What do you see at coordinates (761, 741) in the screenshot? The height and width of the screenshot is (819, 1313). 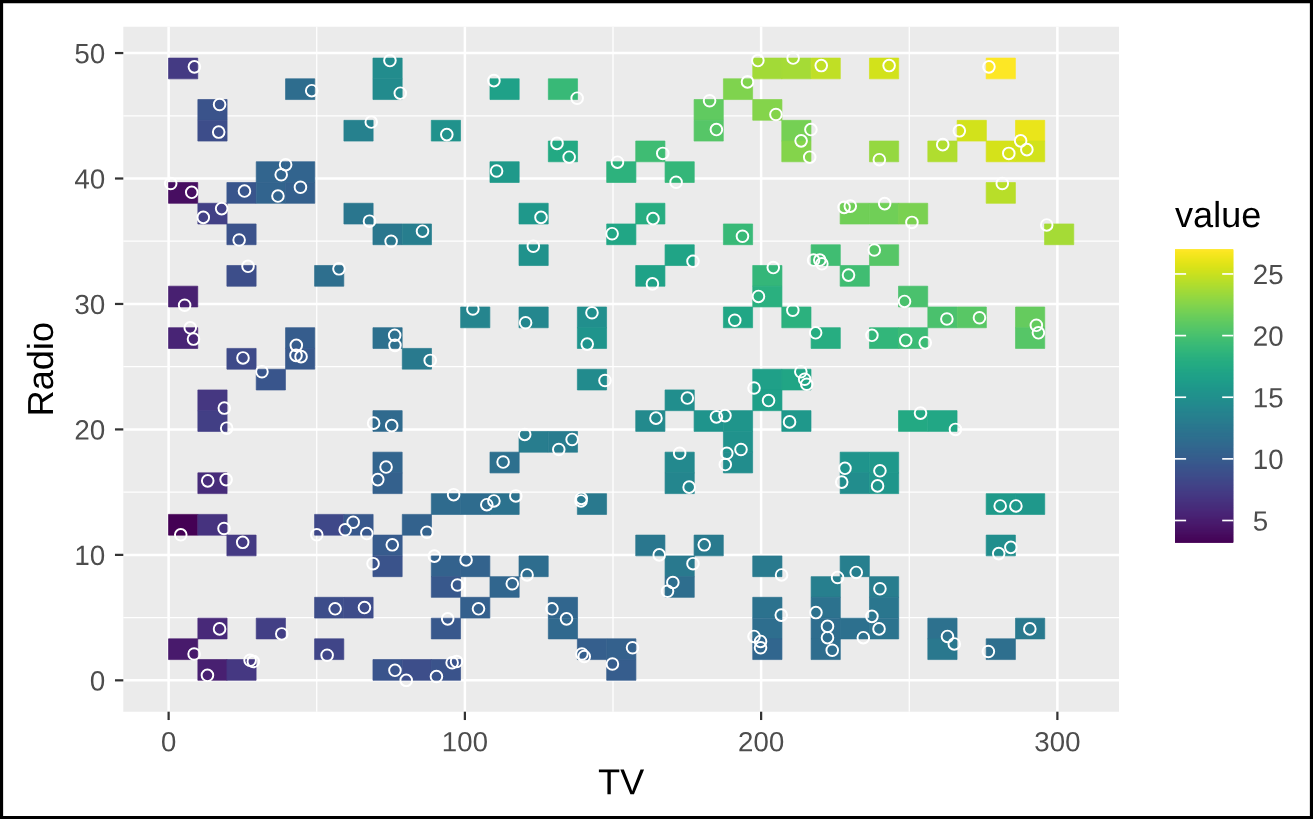 I see `x-tick-label: 200` at bounding box center [761, 741].